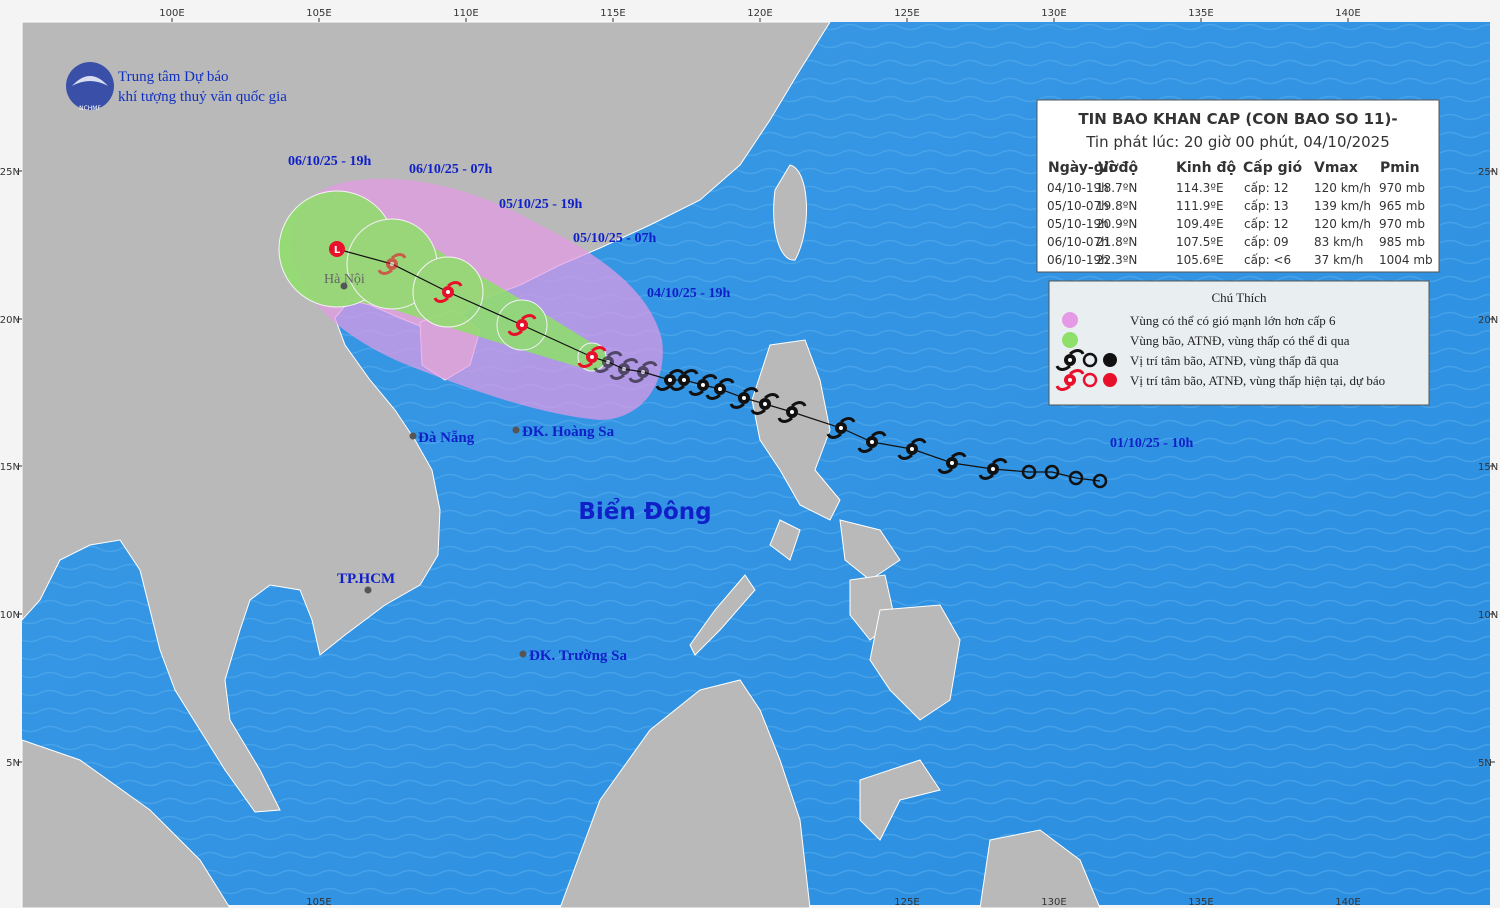  I want to click on legend-item: Vị trí tâm bão, ATNĐ, vùng thấp đã qua, so click(1234, 360).